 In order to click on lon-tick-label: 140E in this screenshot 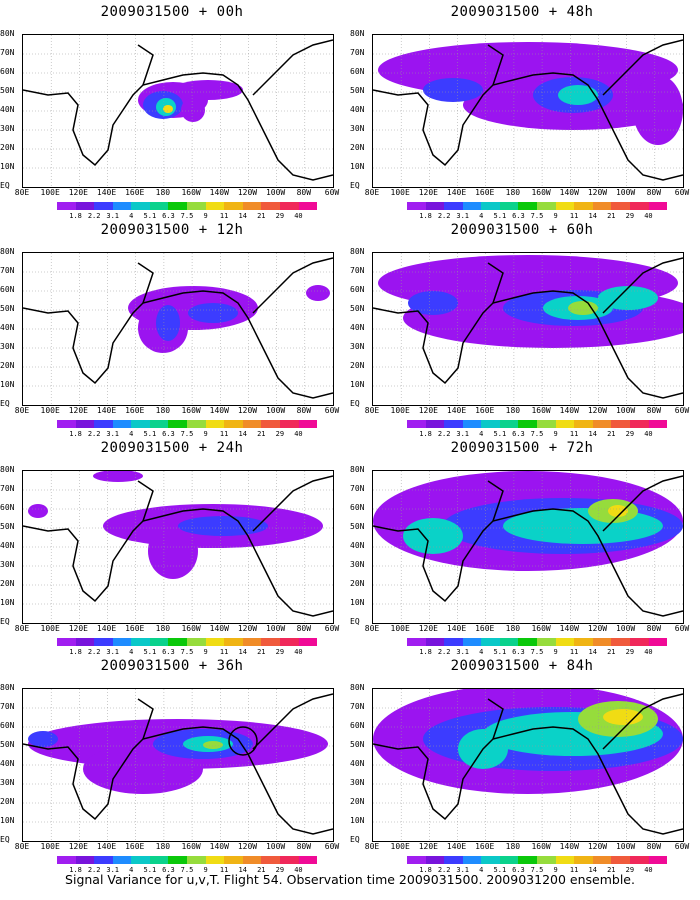, I will do `click(456, 628)`.